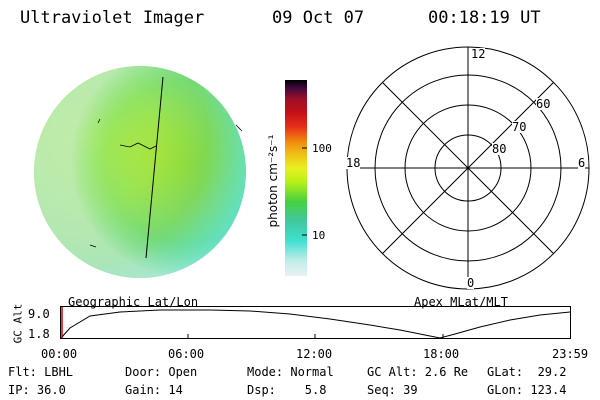  Describe the element at coordinates (353, 163) in the screenshot. I see `mlt-label-18: 18` at that location.